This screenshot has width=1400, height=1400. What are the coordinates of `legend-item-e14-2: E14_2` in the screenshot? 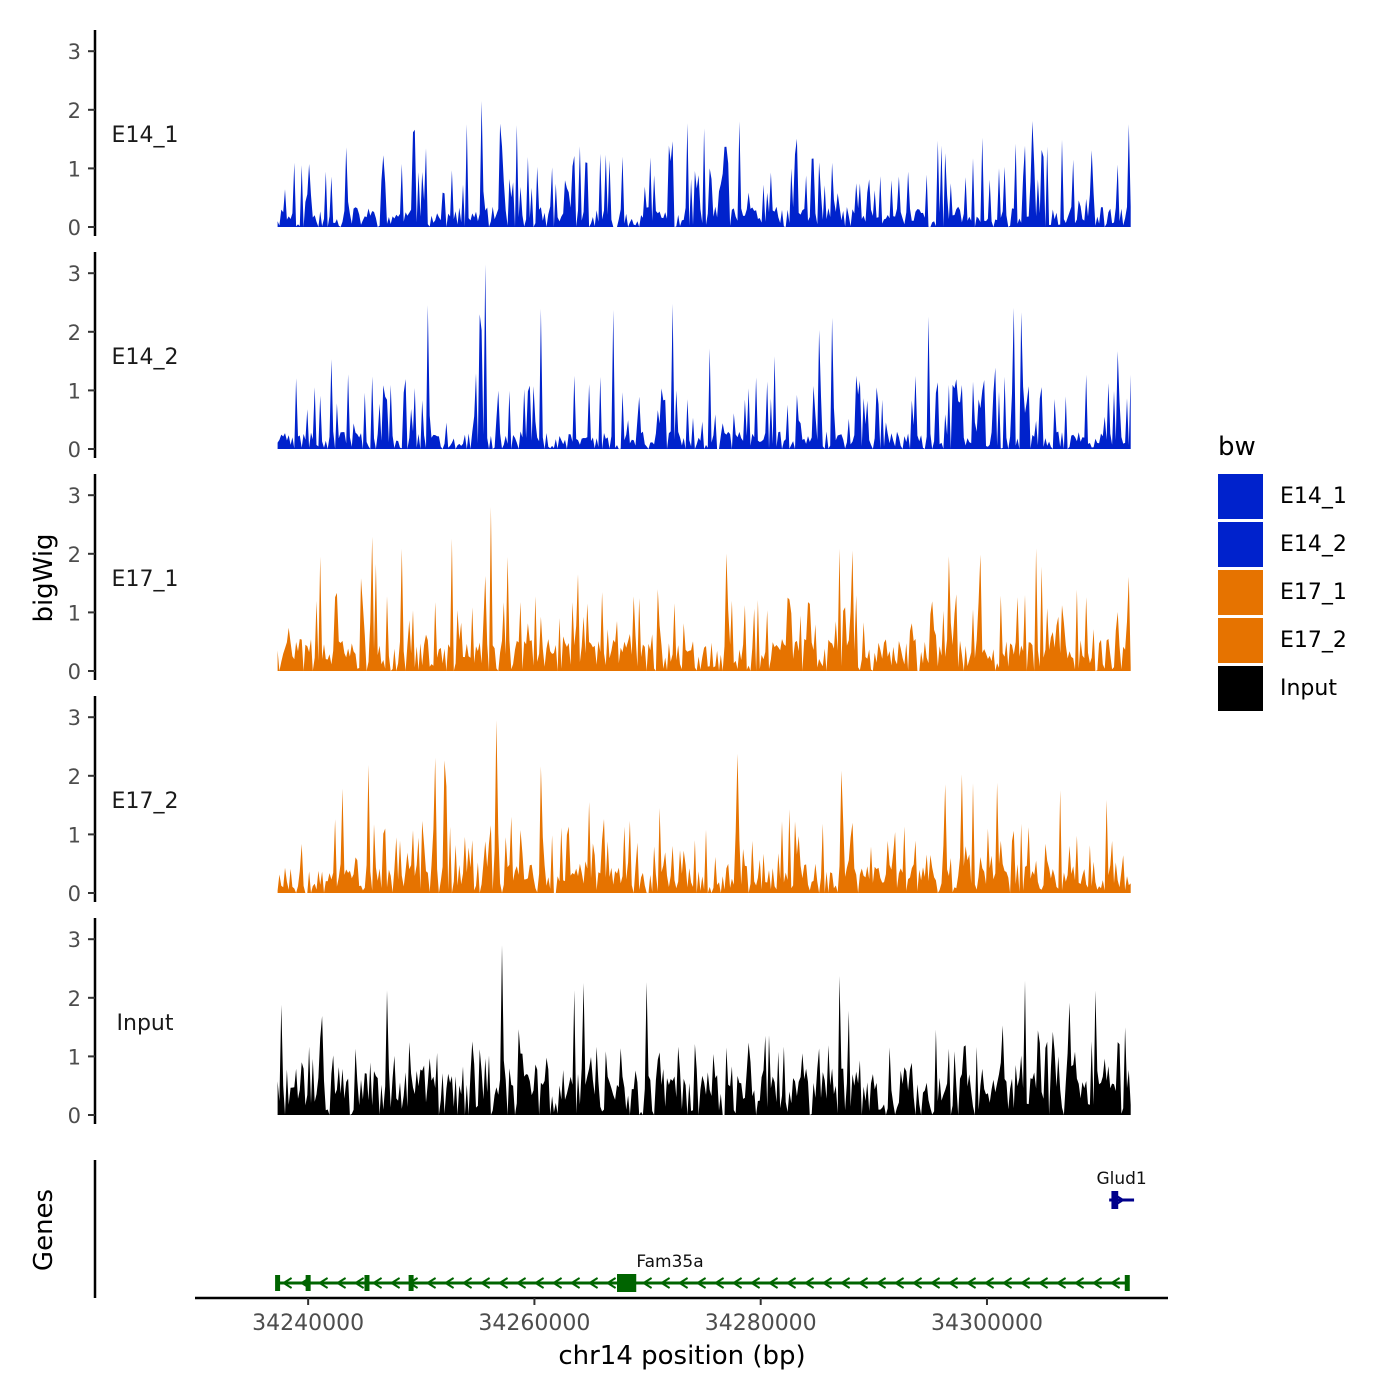 It's located at (1303, 544).